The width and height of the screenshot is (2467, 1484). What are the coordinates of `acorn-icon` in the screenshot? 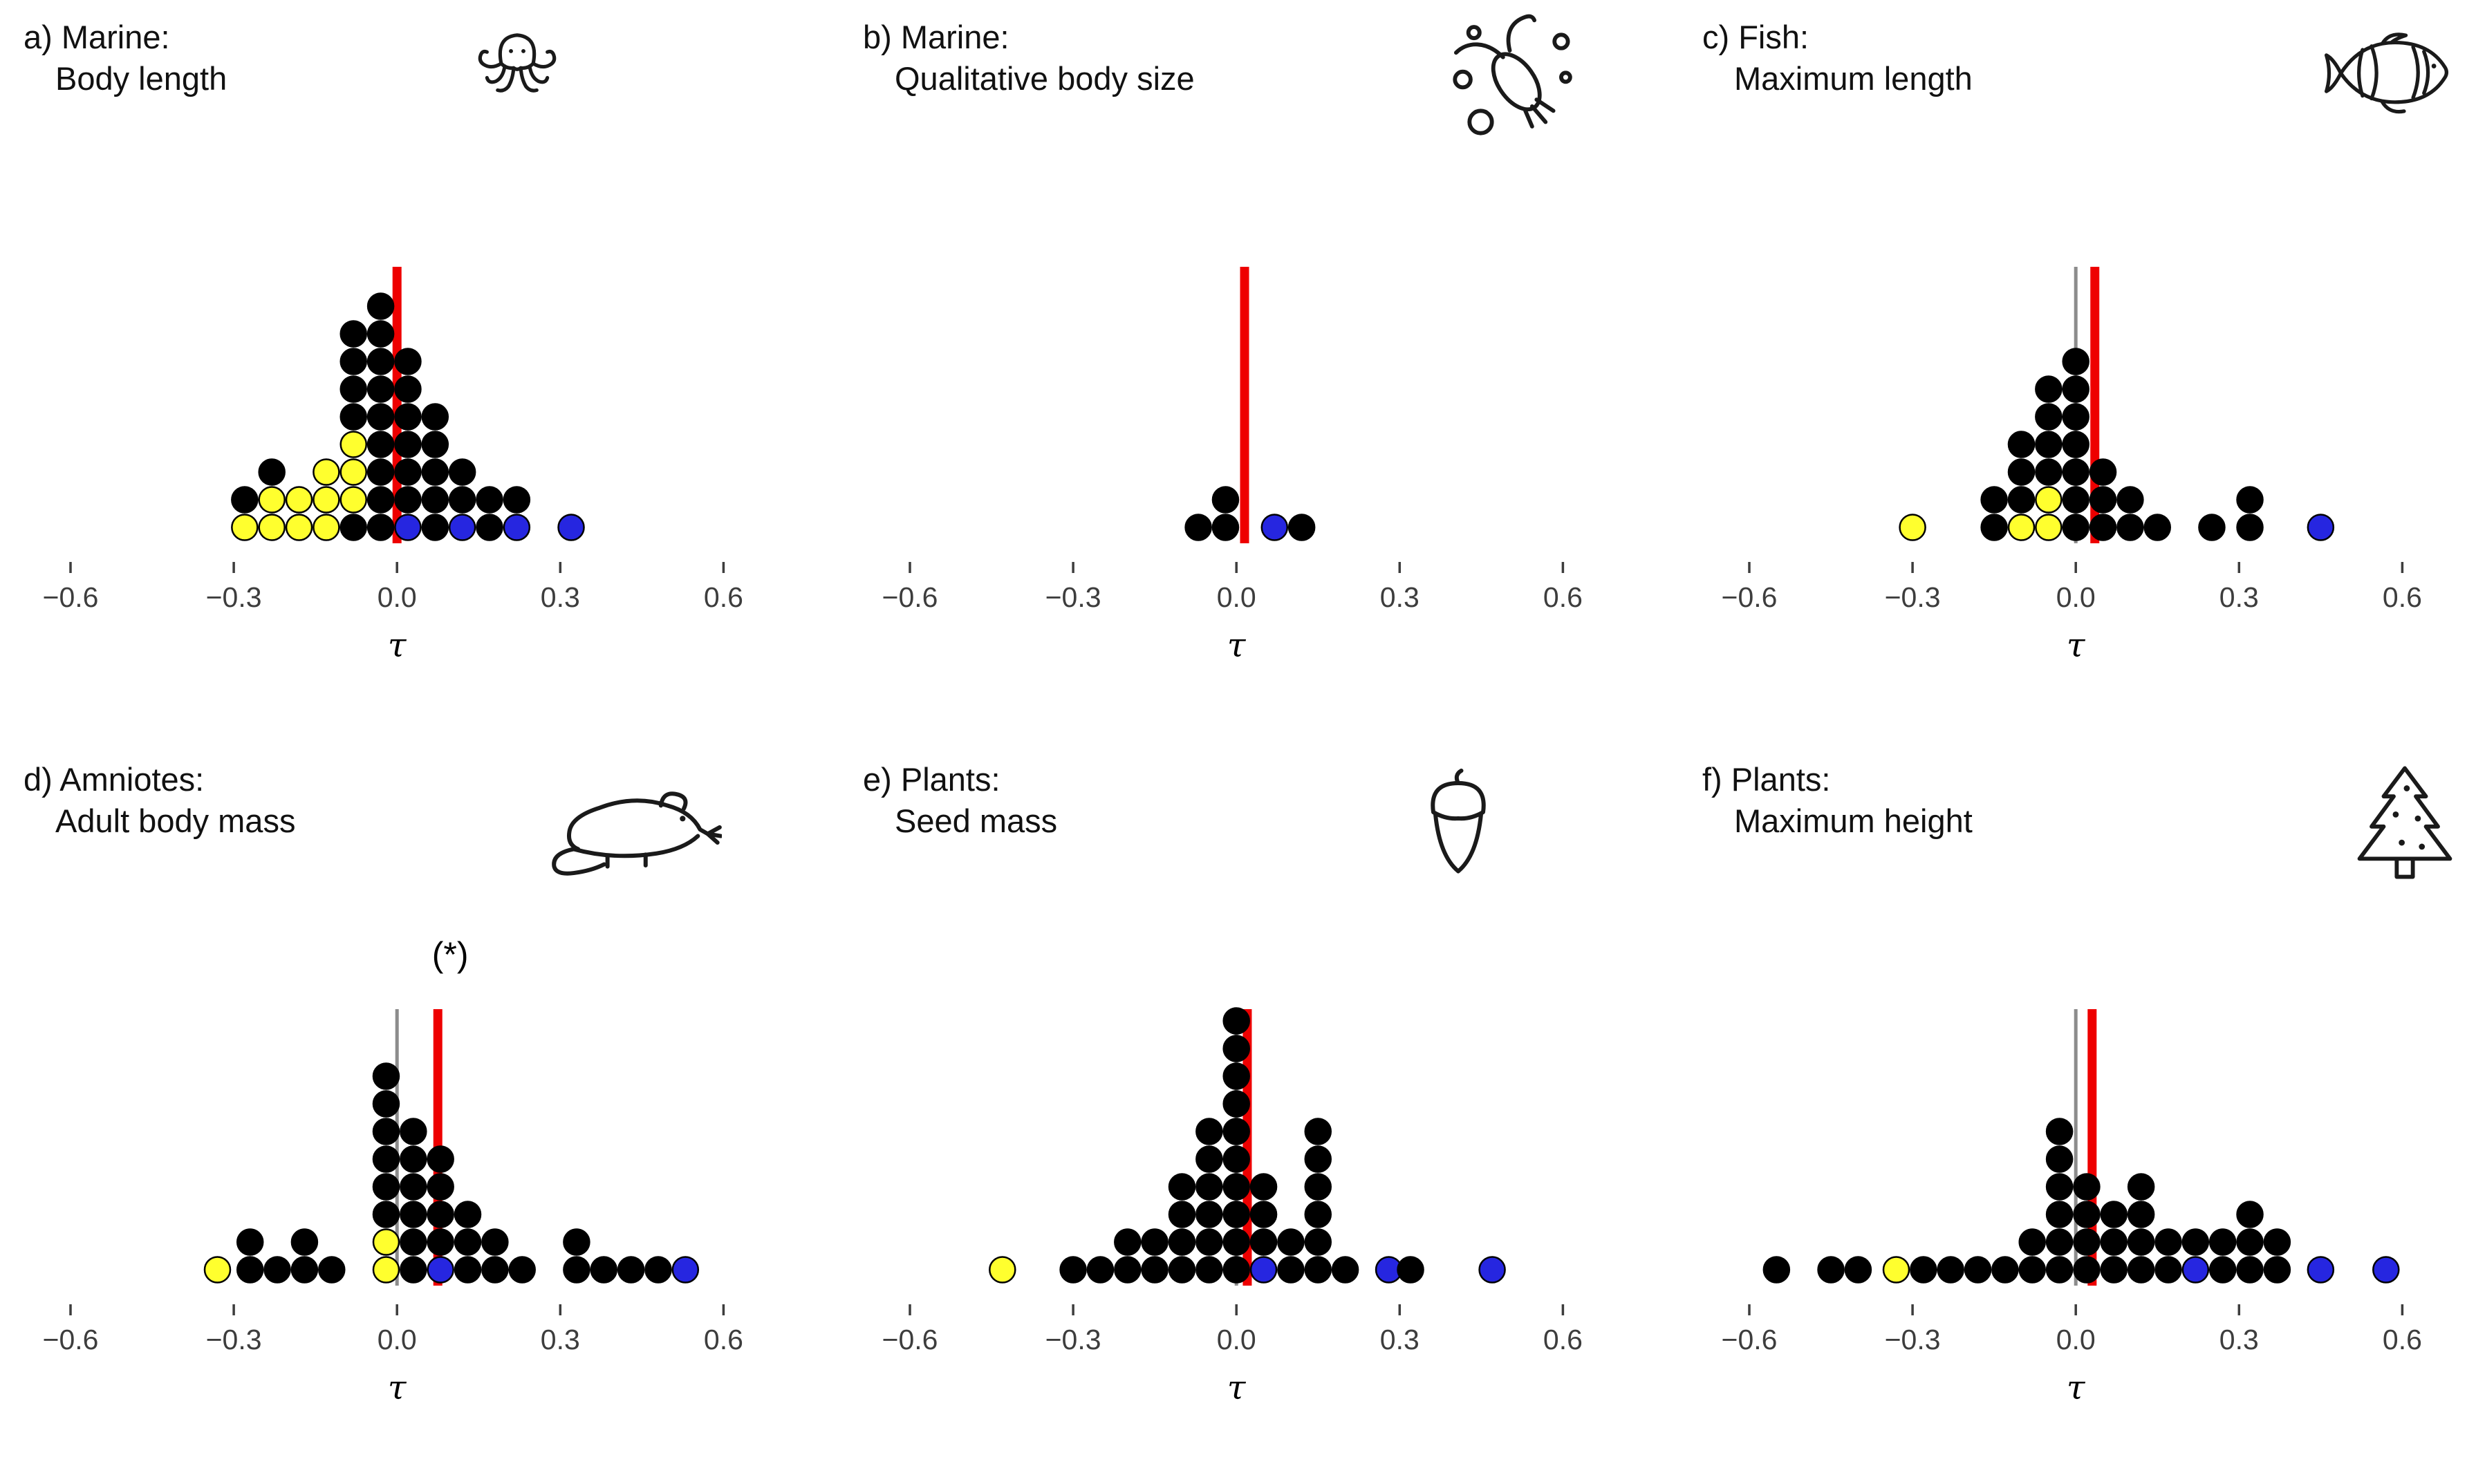 It's located at (1458, 827).